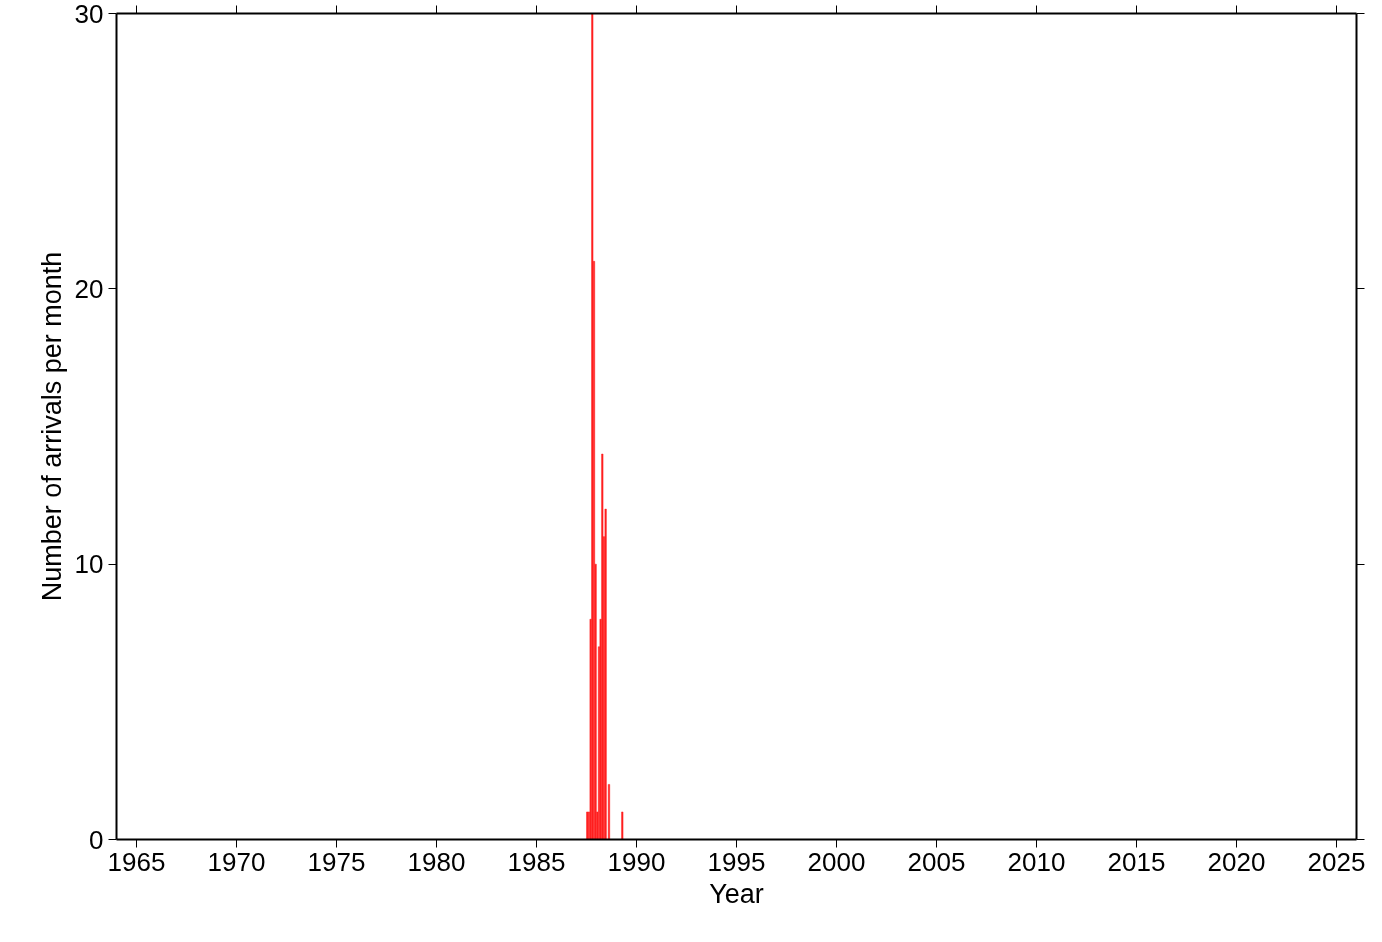 The width and height of the screenshot is (1382, 942). I want to click on x-tick-label: 1975, so click(336, 861).